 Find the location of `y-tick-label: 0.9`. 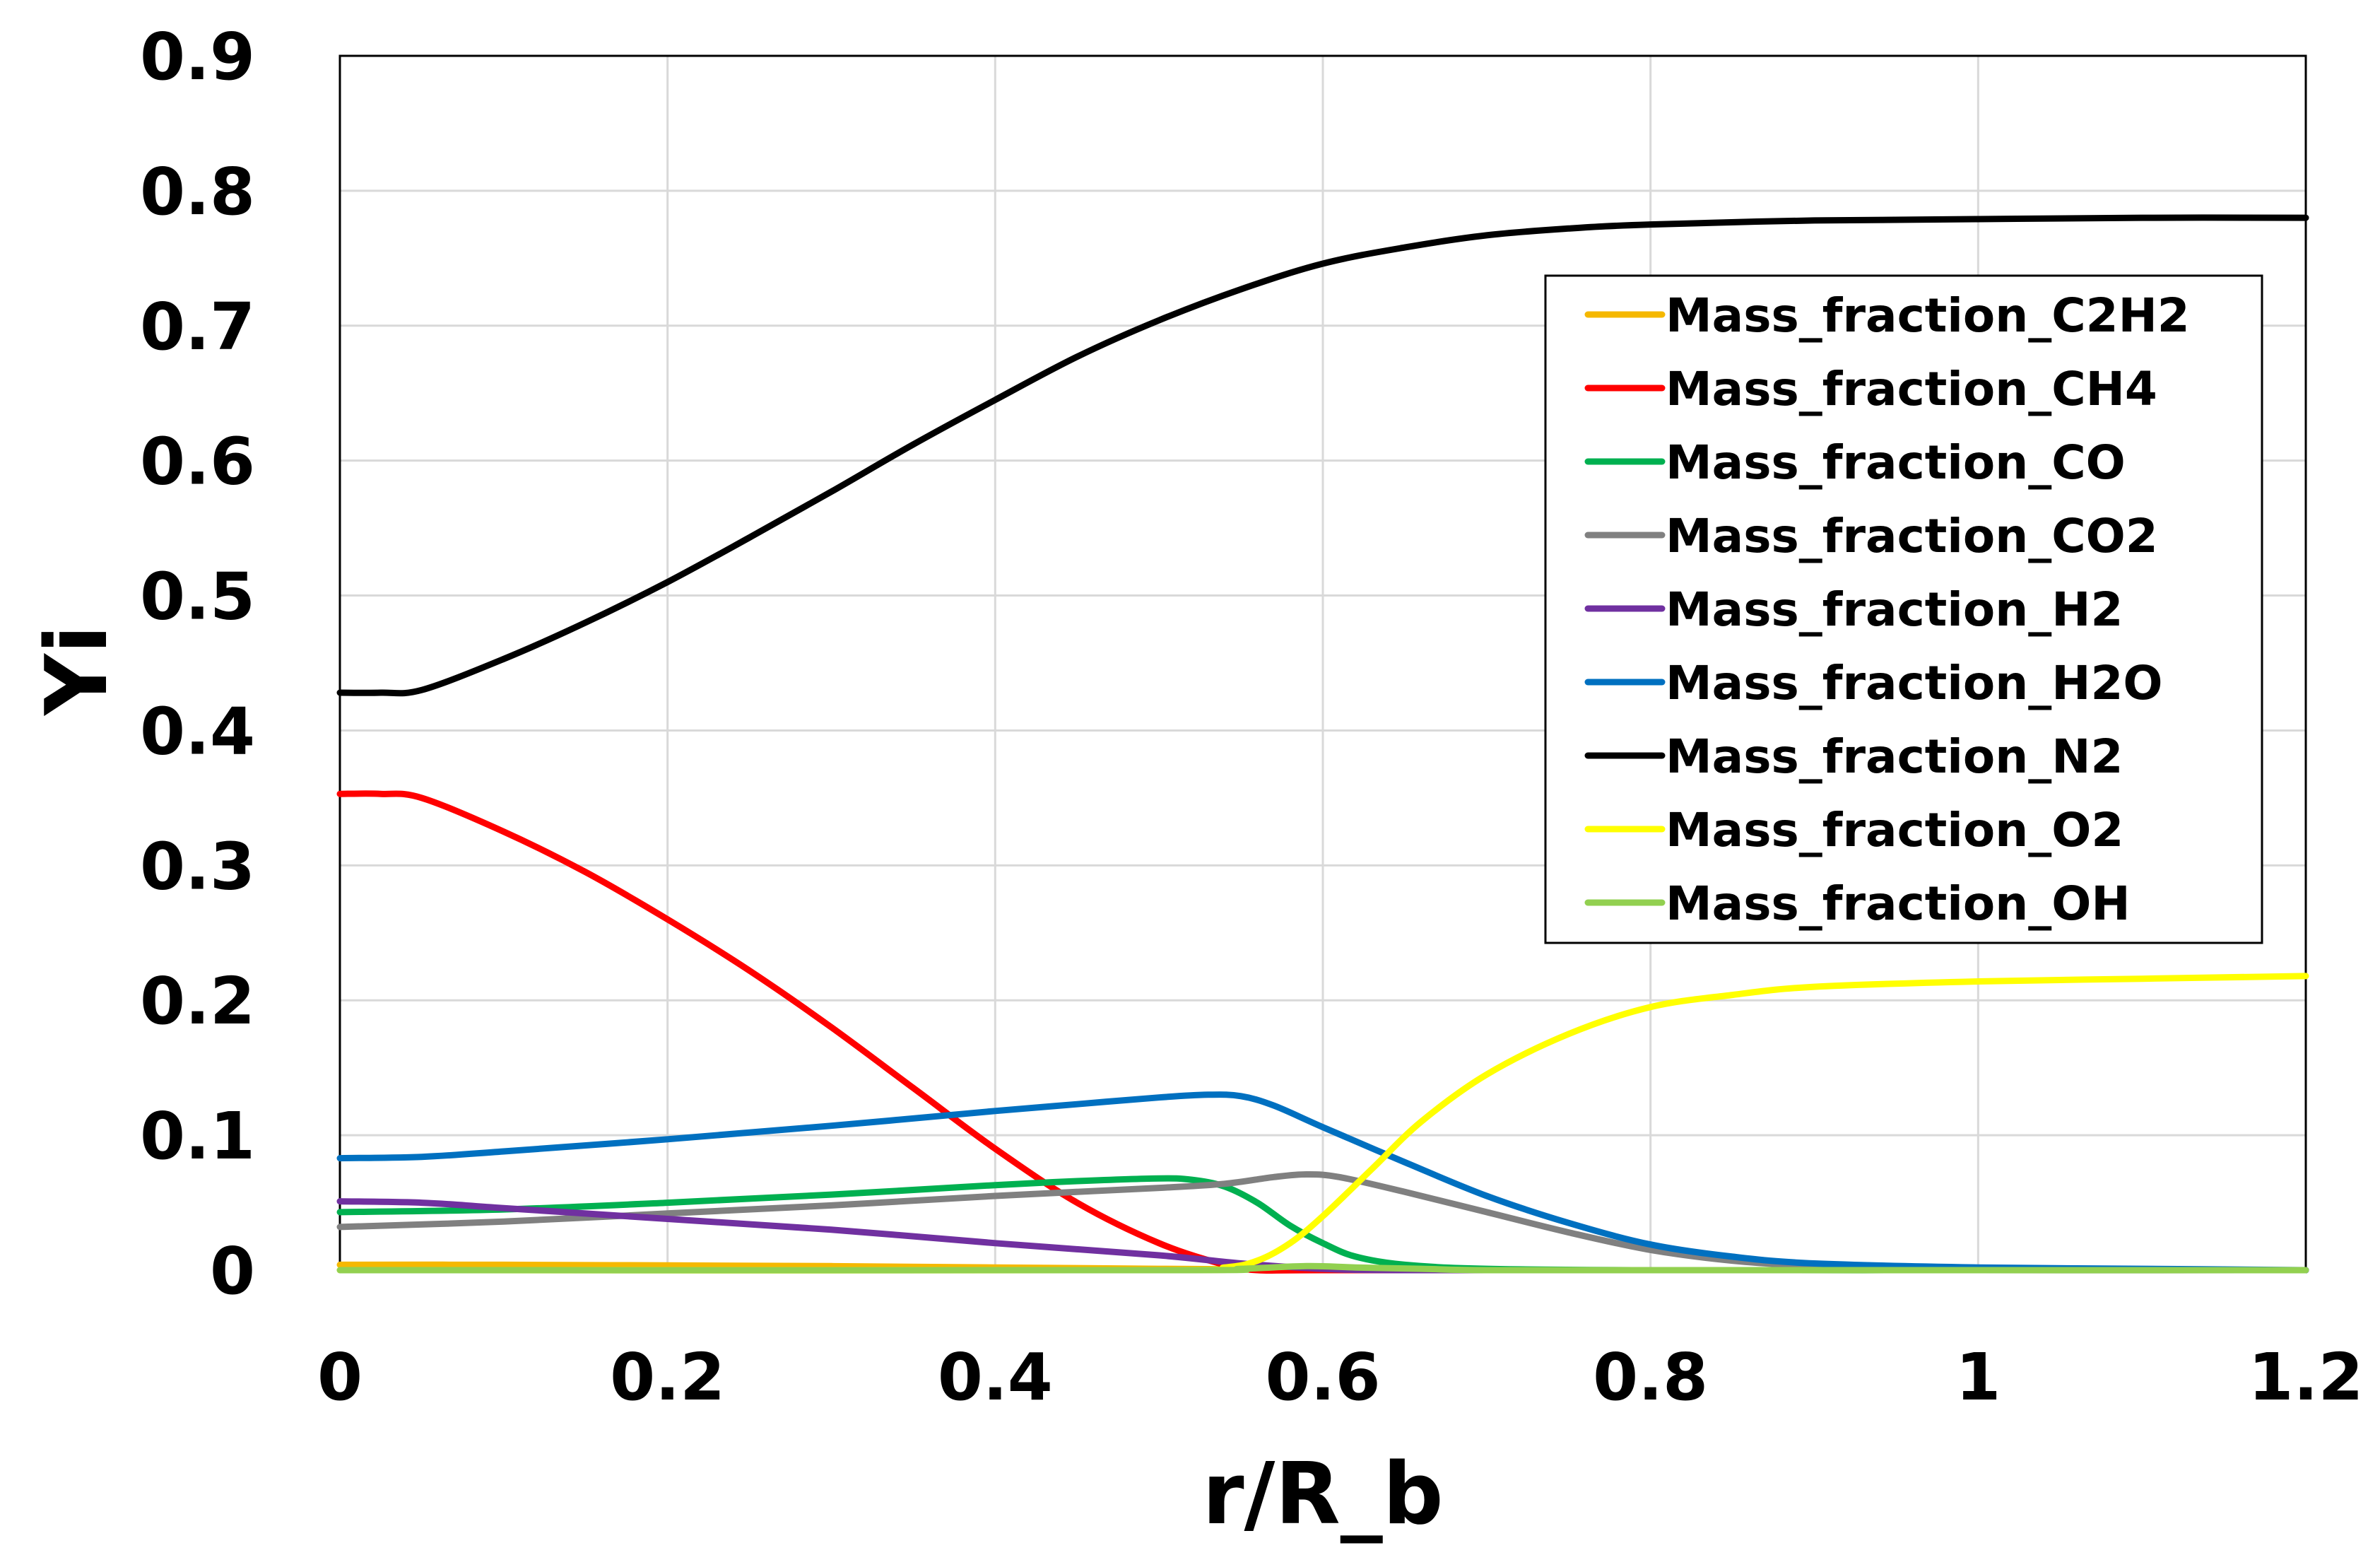

y-tick-label: 0.9 is located at coordinates (198, 57).